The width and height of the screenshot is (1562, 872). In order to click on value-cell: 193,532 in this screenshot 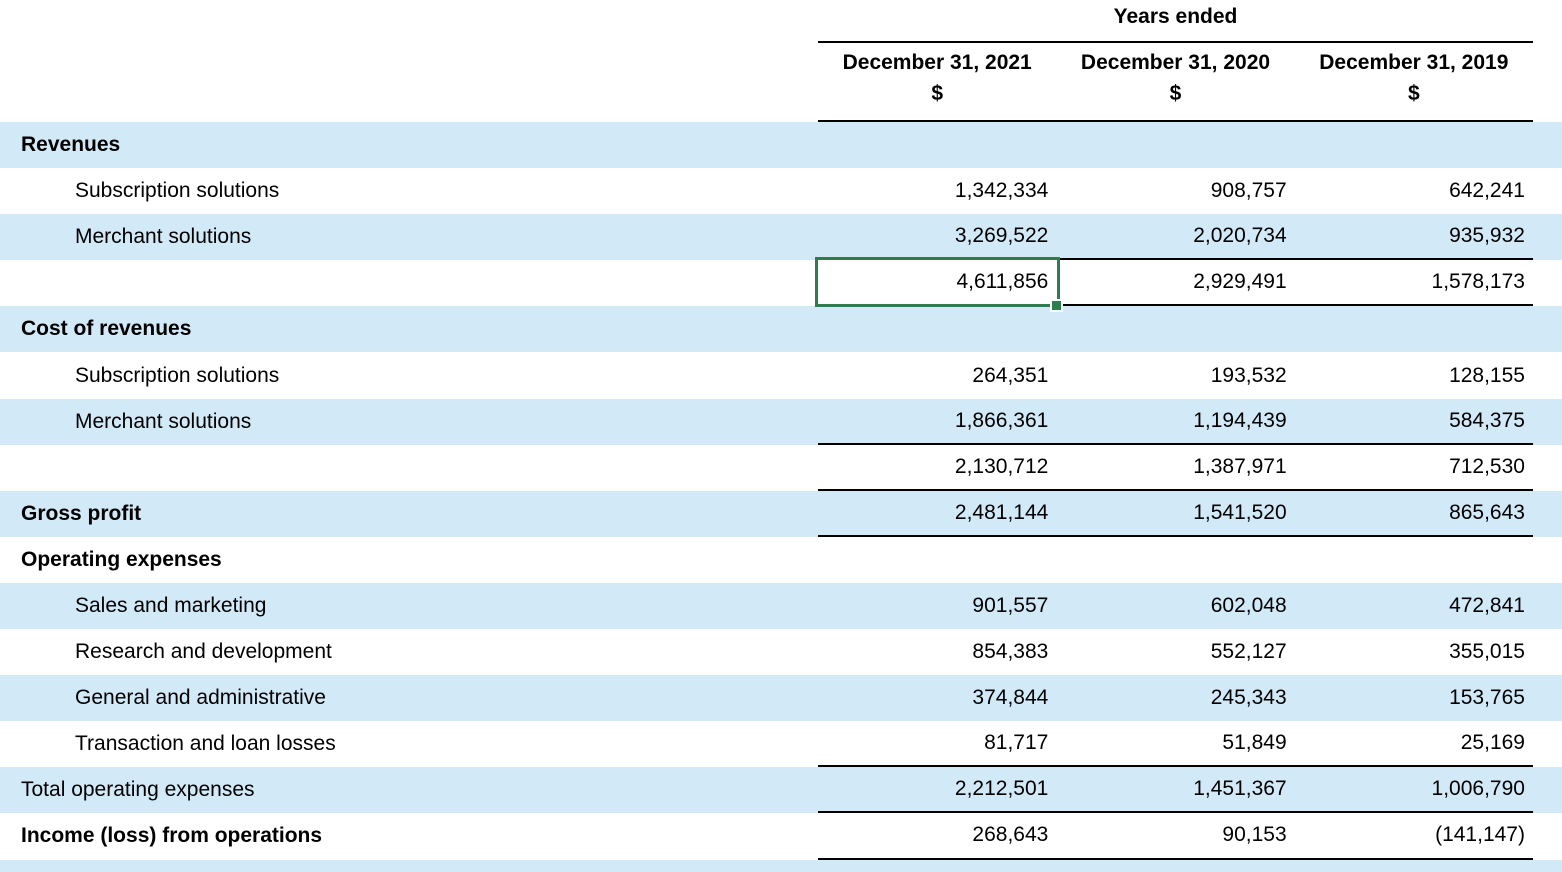, I will do `click(1248, 375)`.